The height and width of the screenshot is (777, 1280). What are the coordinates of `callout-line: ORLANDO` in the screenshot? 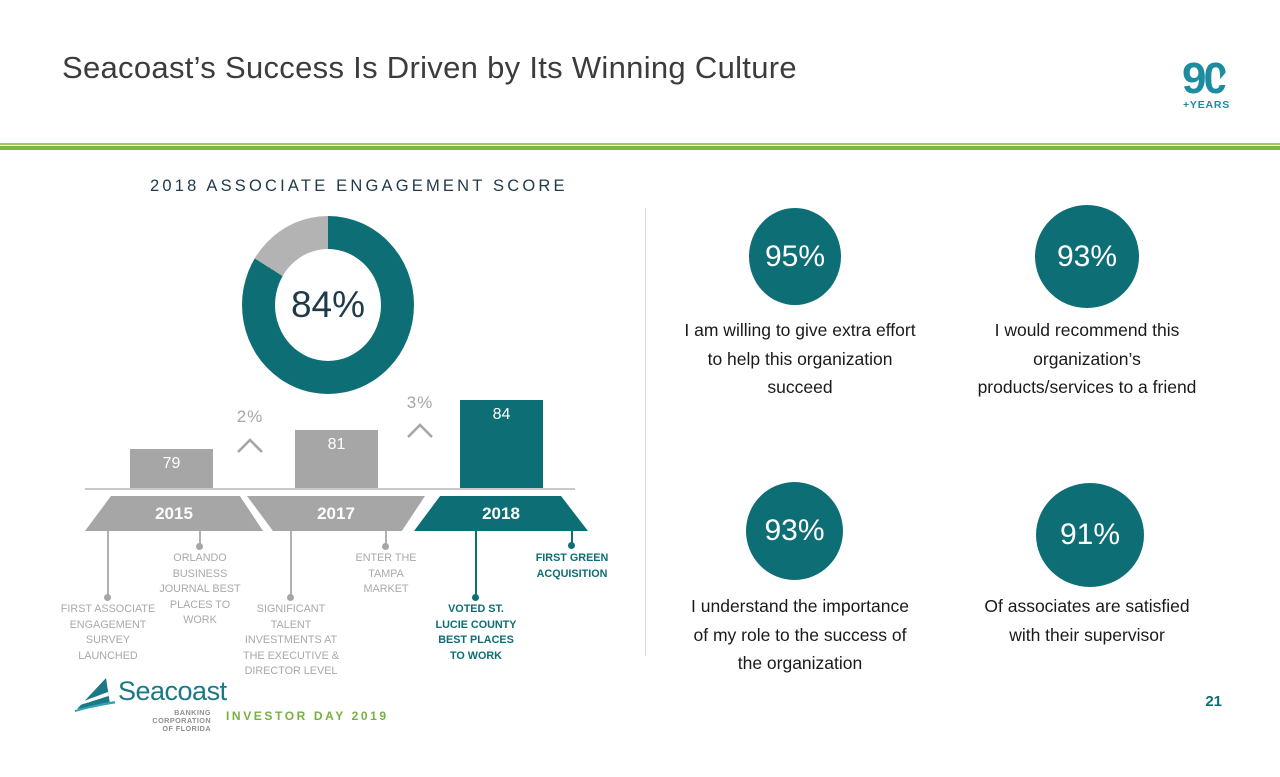 It's located at (200, 558).